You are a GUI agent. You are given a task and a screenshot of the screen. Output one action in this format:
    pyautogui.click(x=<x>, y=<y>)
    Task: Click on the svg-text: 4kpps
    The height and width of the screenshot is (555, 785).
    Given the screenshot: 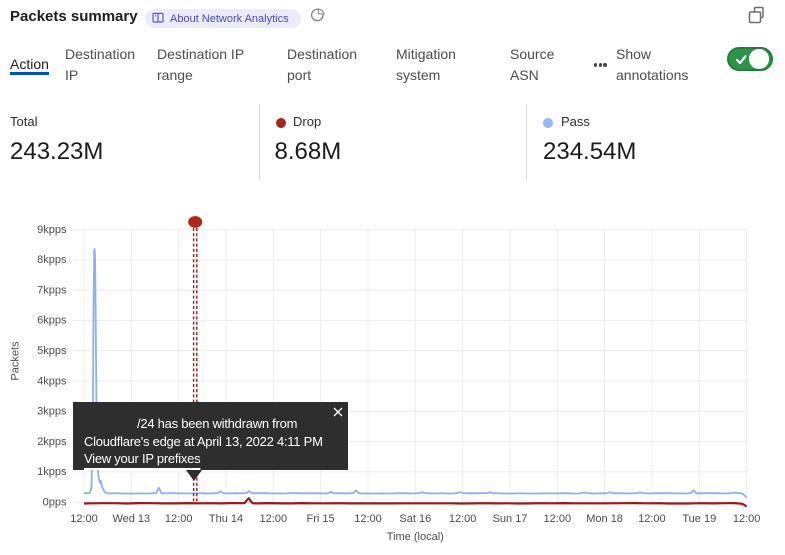 What is the action you would take?
    pyautogui.click(x=52, y=381)
    